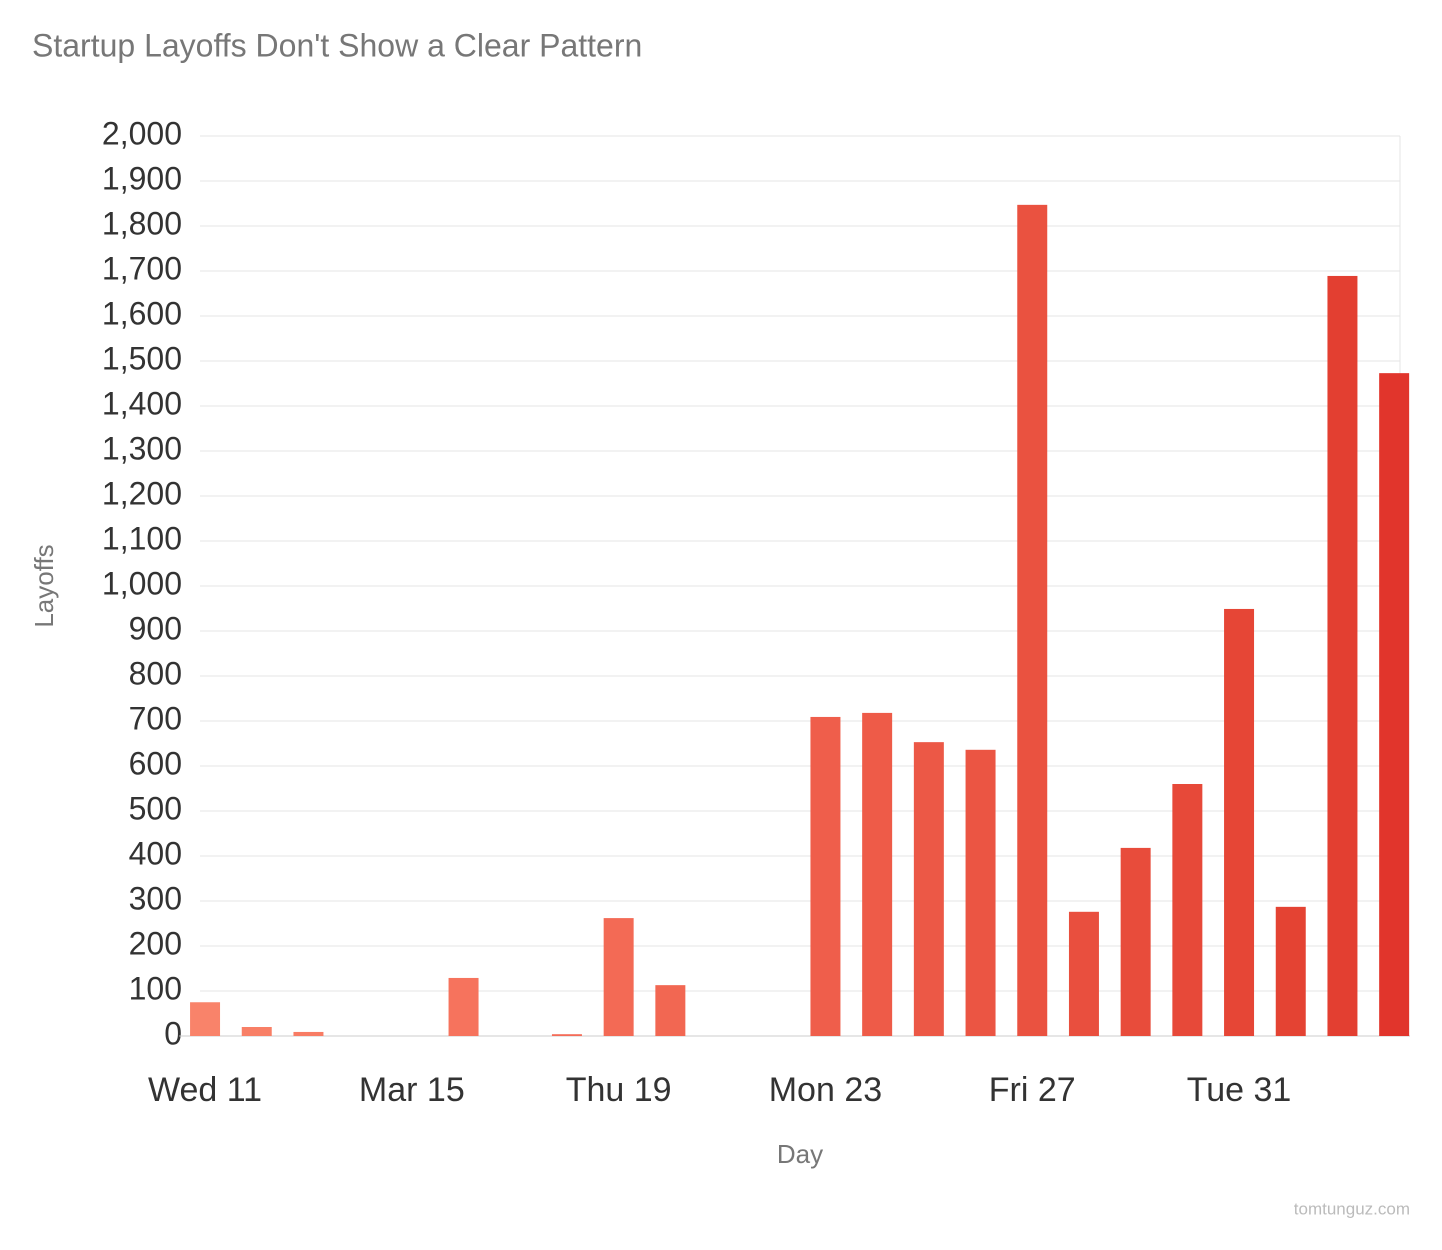 Image resolution: width=1442 pixels, height=1250 pixels. What do you see at coordinates (205, 1090) in the screenshot?
I see `x-tick-label: Wed 11` at bounding box center [205, 1090].